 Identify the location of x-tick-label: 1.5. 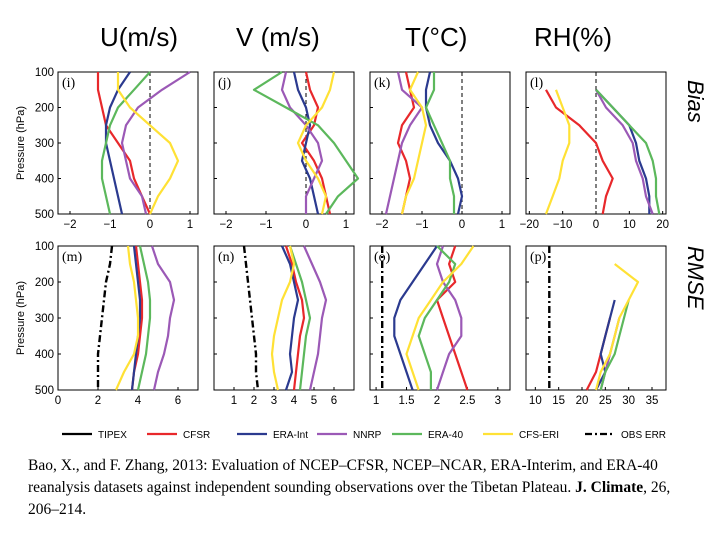
(407, 401).